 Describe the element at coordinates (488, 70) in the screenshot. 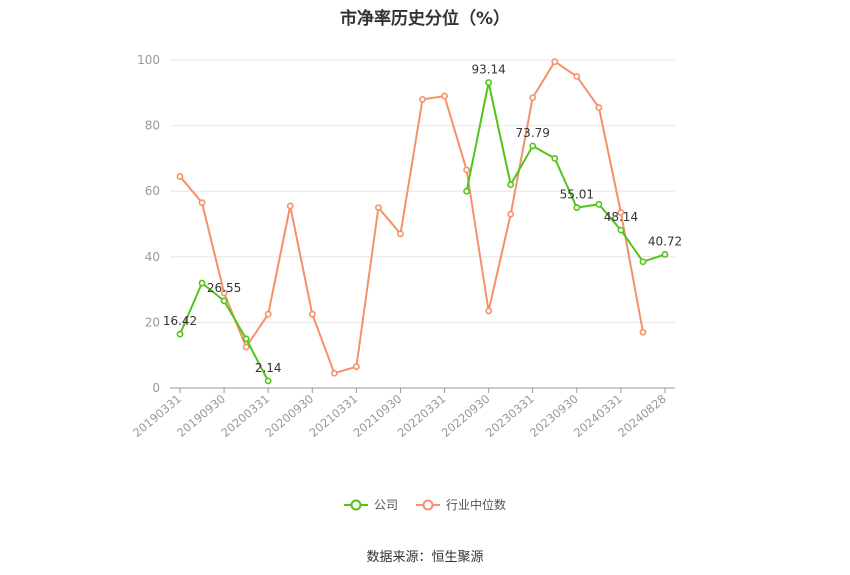

I see `data-label: 93.14` at that location.